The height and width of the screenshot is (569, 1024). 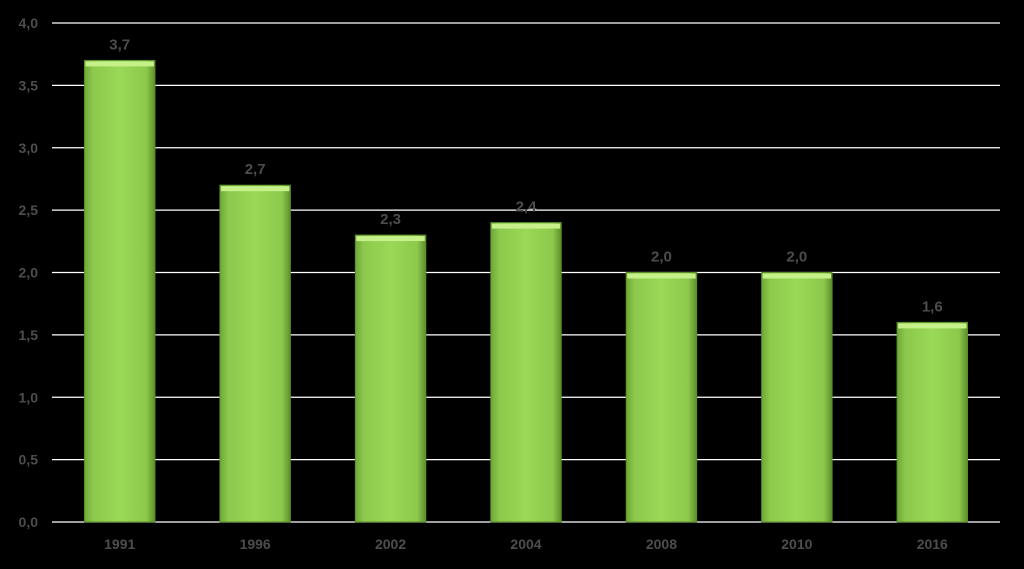 I want to click on data-label: 1,6, so click(x=932, y=306).